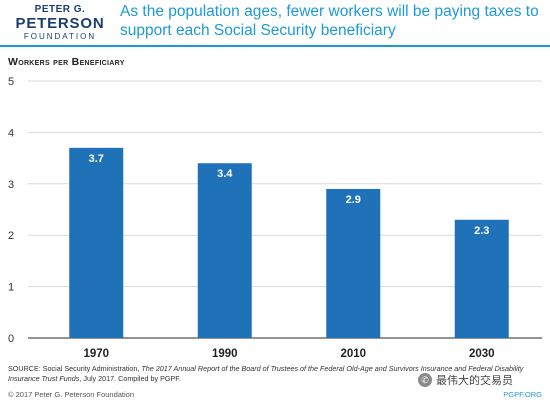  Describe the element at coordinates (481, 231) in the screenshot. I see `bar-value-label: 2.3` at that location.